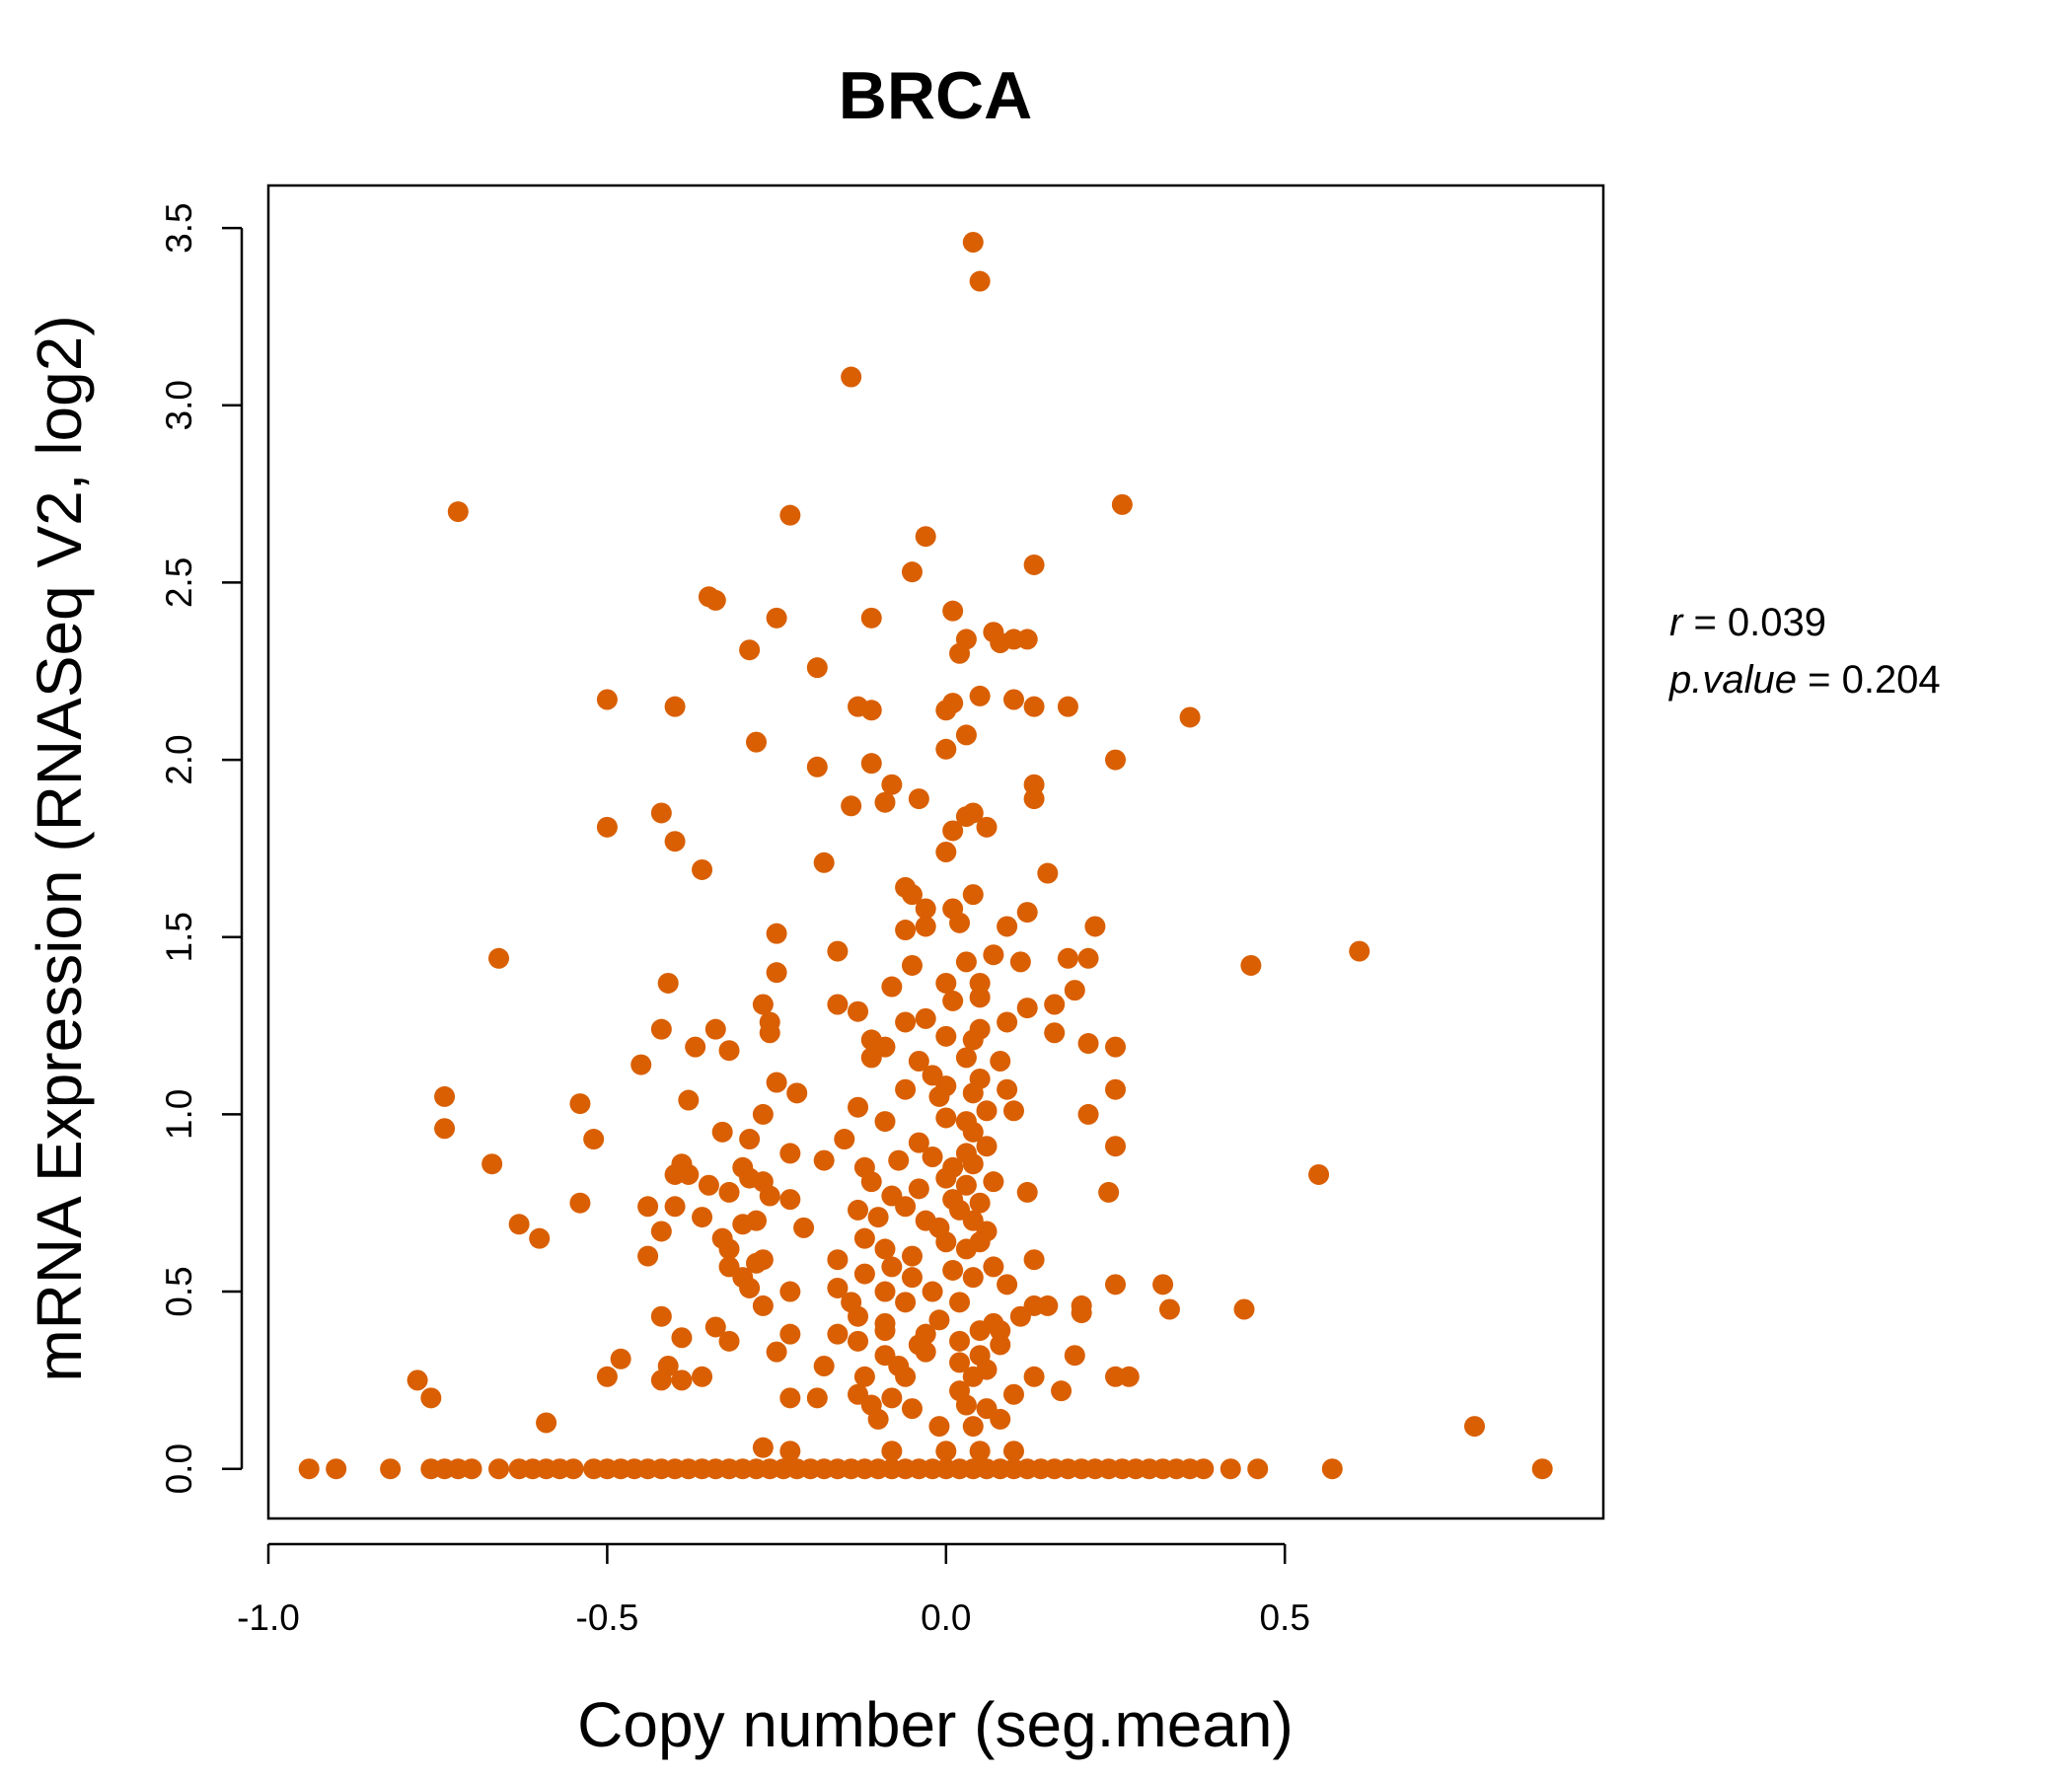  Describe the element at coordinates (179, 1291) in the screenshot. I see `y-tick-label: 0.5` at that location.